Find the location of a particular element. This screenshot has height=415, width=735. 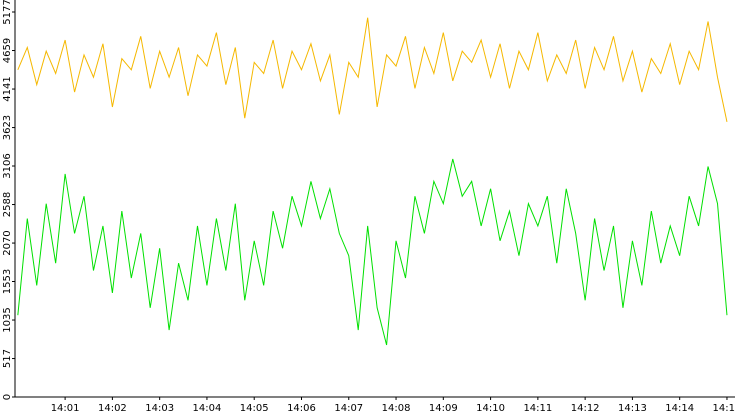

y-tick-label: 3623 is located at coordinates (7, 127).